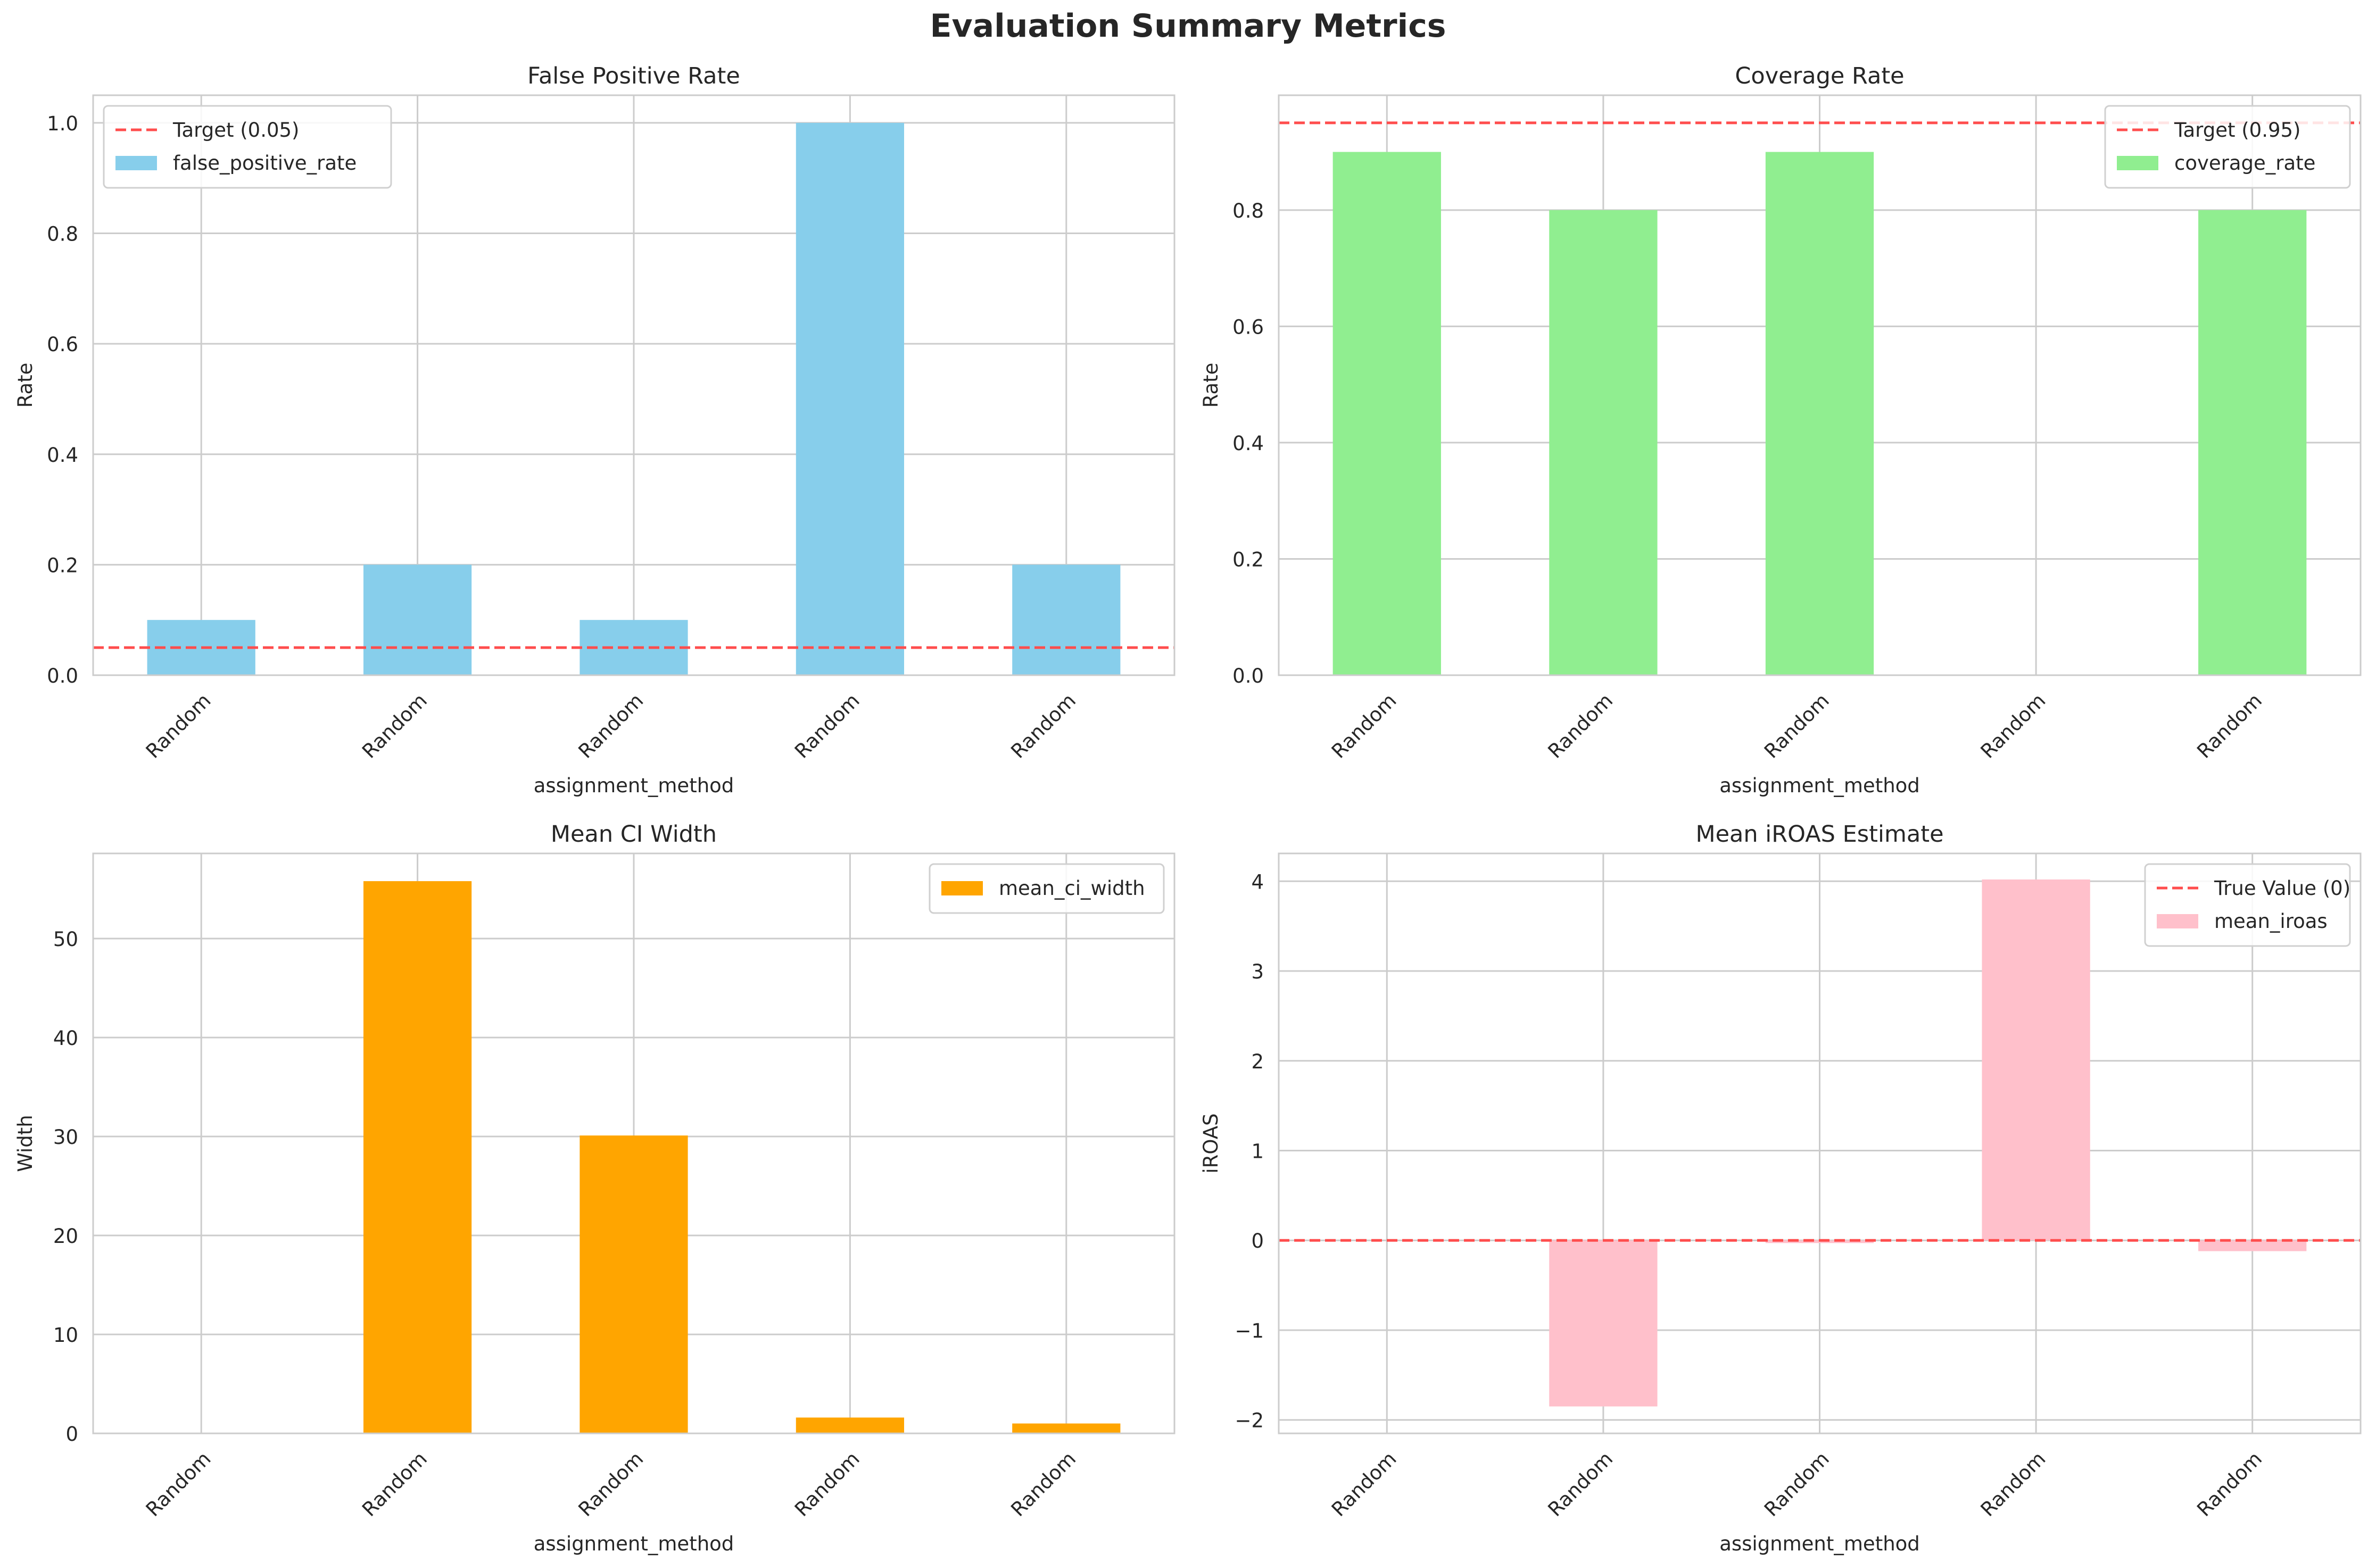  What do you see at coordinates (1257, 1061) in the screenshot?
I see `y-tick-label: 2` at bounding box center [1257, 1061].